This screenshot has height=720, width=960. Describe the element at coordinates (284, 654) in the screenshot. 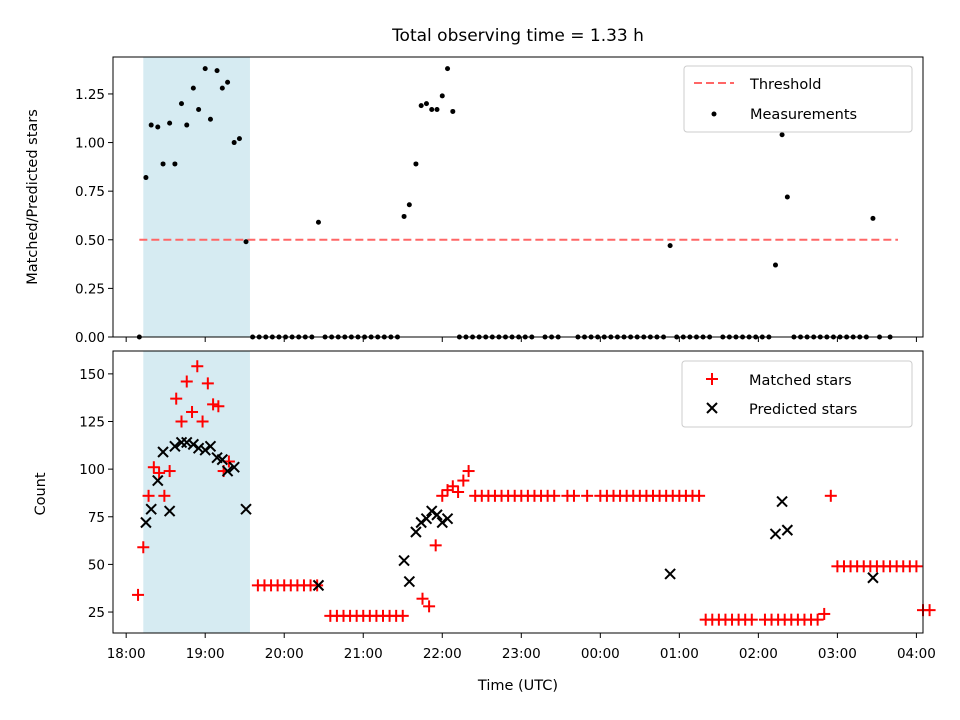

I see `x-tick-label: 20:00` at that location.